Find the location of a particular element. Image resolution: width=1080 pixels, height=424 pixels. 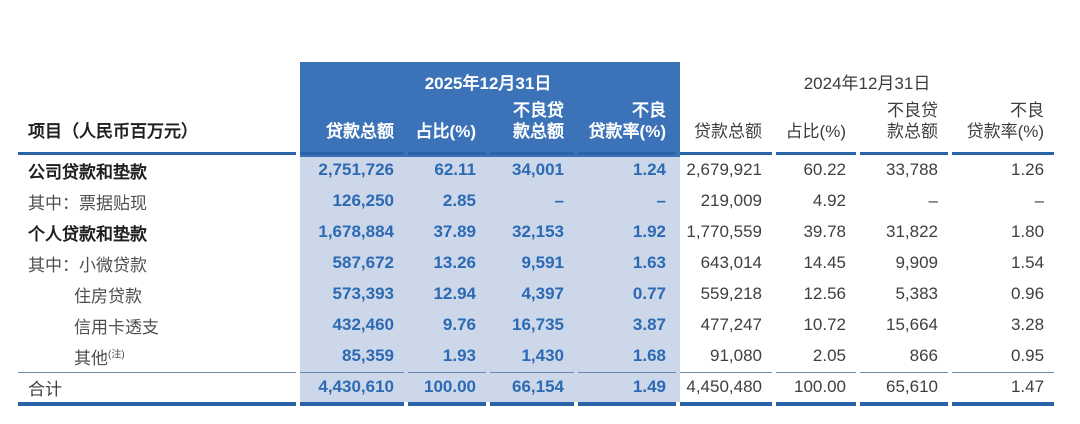

cell-2025-npl-total: 9,591 is located at coordinates (542, 262).